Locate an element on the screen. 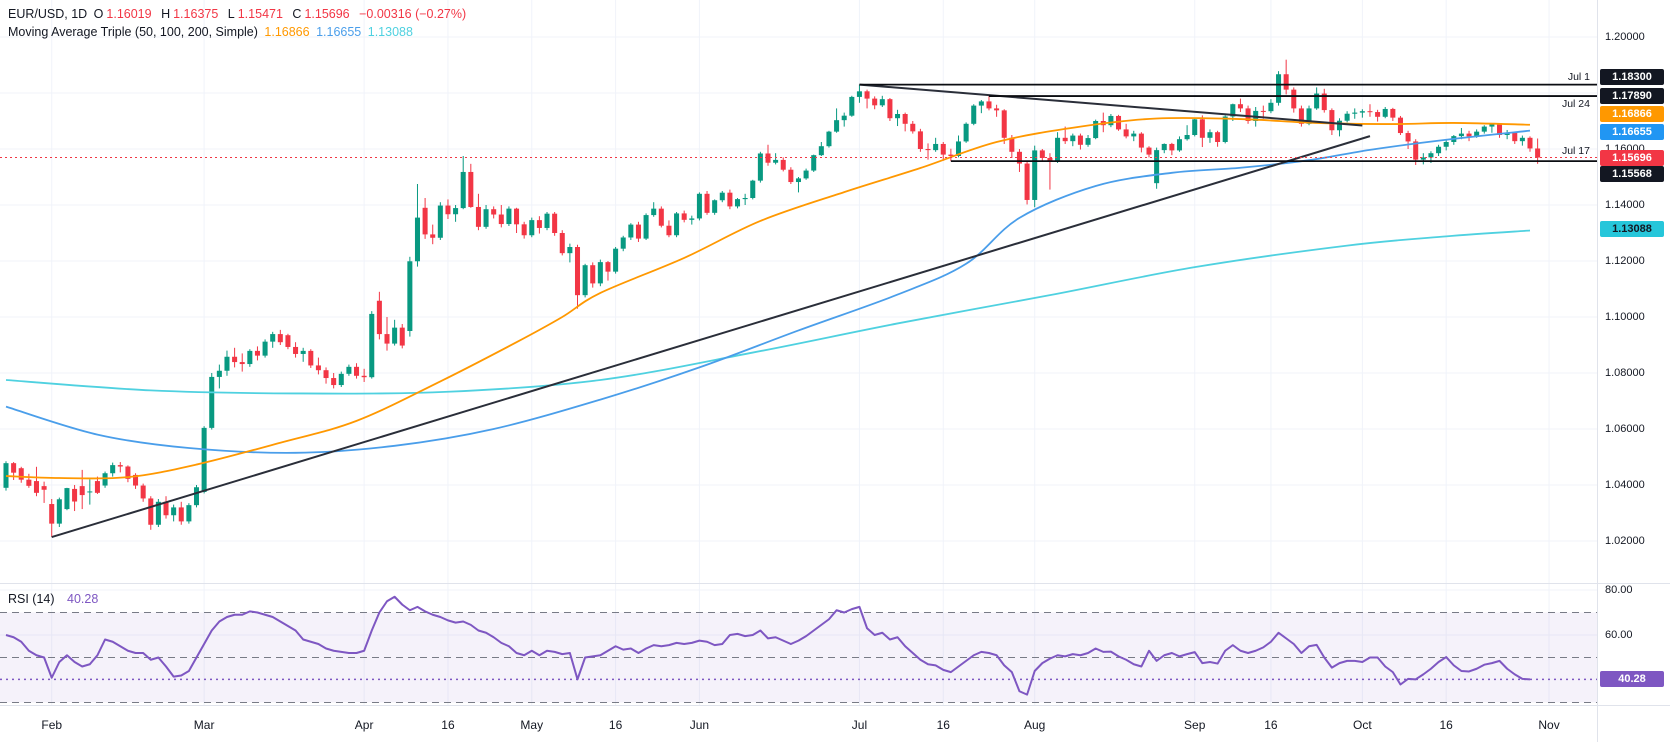  pane-separator is located at coordinates (835, 583).